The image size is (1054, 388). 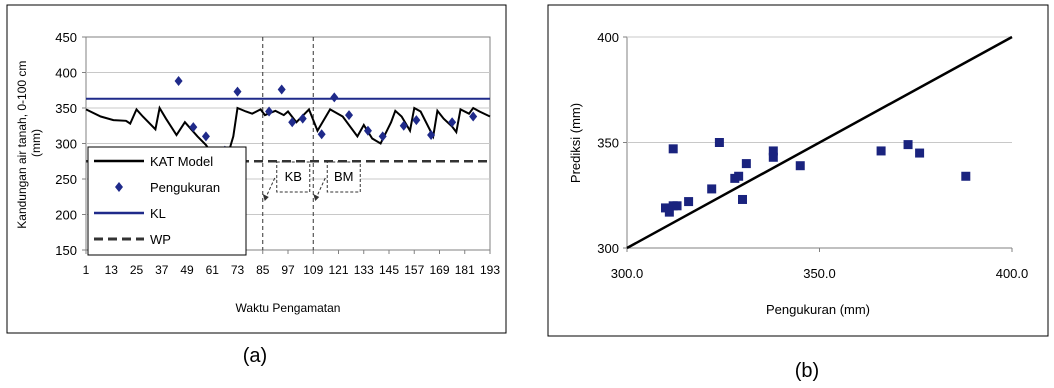 What do you see at coordinates (465, 270) in the screenshot?
I see `x-tick-label-a: 181` at bounding box center [465, 270].